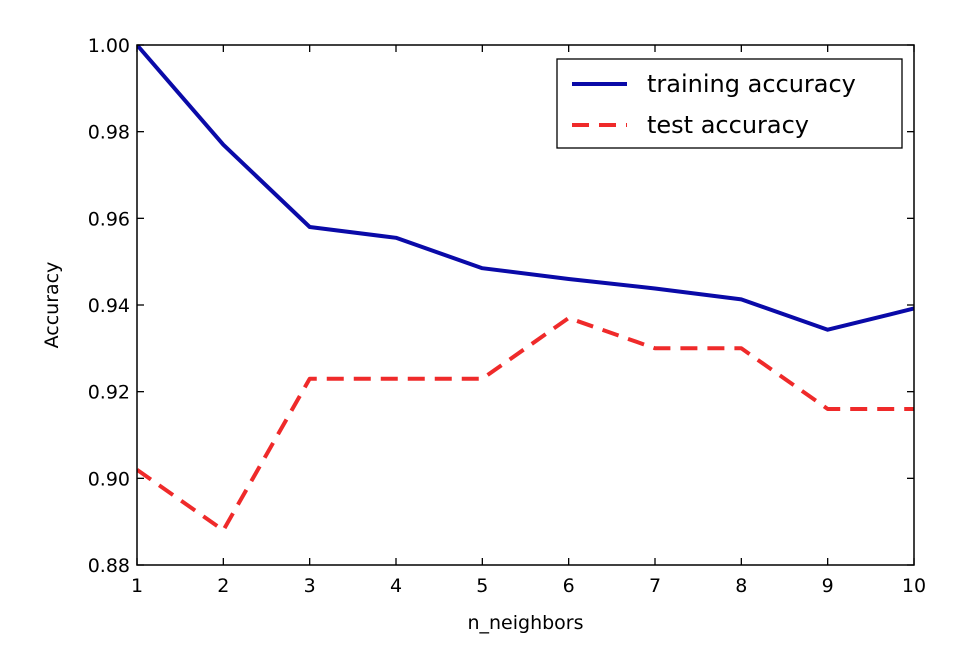 This screenshot has width=971, height=668. What do you see at coordinates (310, 586) in the screenshot?
I see `x-tick-label: 3` at bounding box center [310, 586].